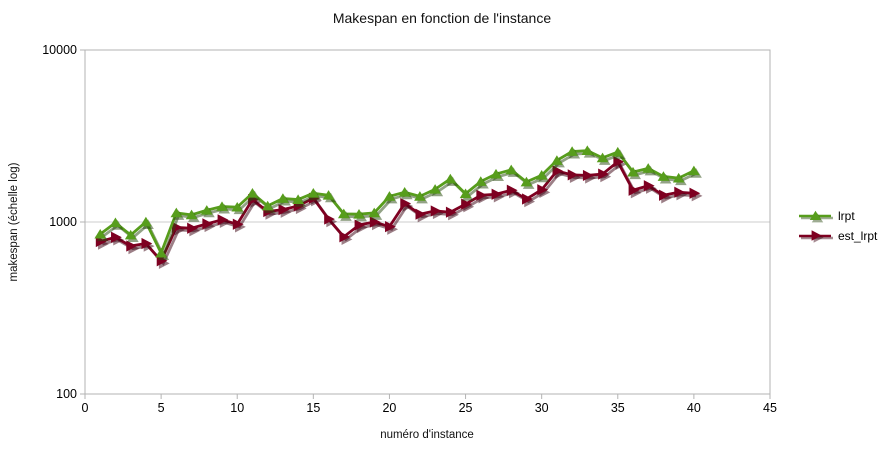  I want to click on legend-item-lrpt: lrpt, so click(838, 216).